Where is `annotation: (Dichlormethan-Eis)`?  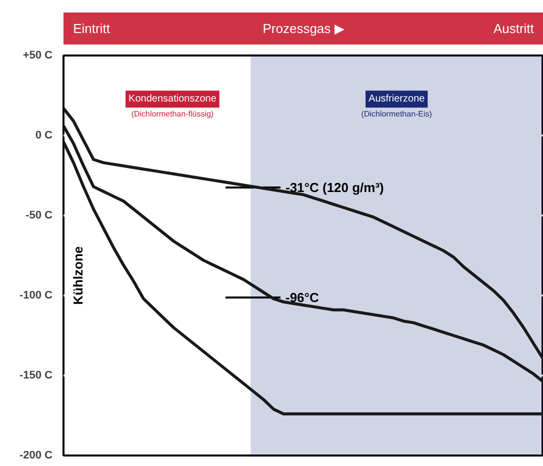
annotation: (Dichlormethan-Eis) is located at coordinates (396, 114).